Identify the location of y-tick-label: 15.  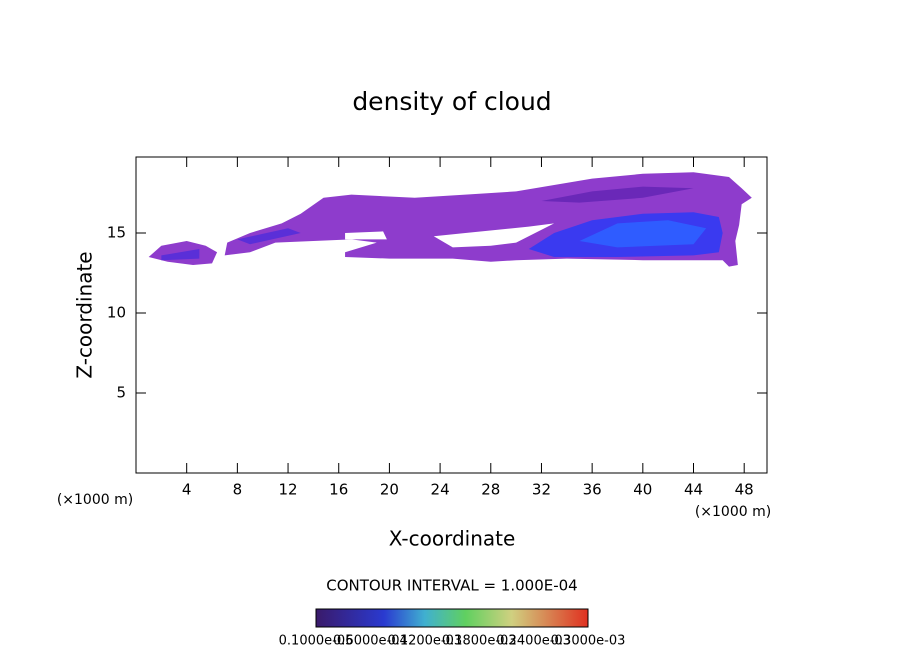
(116, 233).